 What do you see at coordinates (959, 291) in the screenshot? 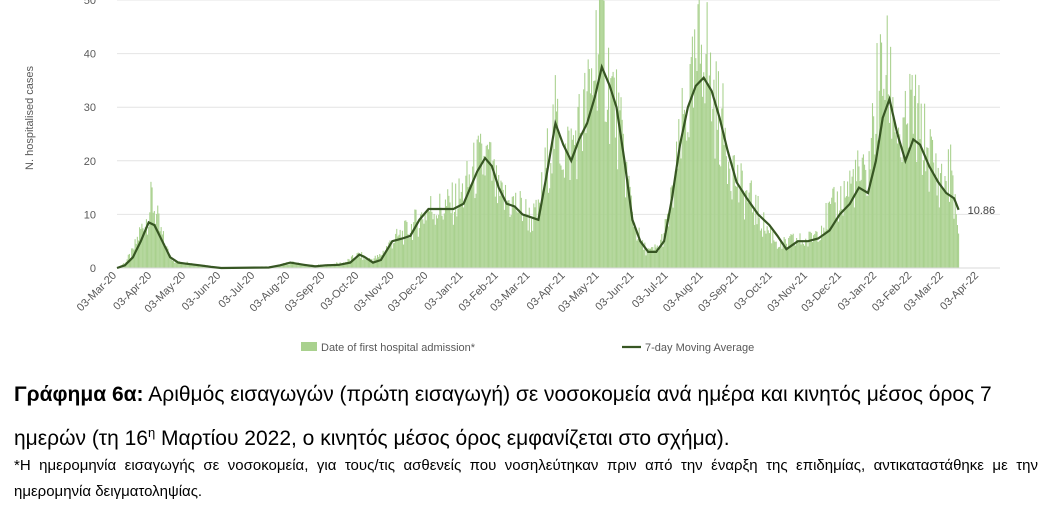
I see `x-tick-label: 03-Apr-22` at bounding box center [959, 291].